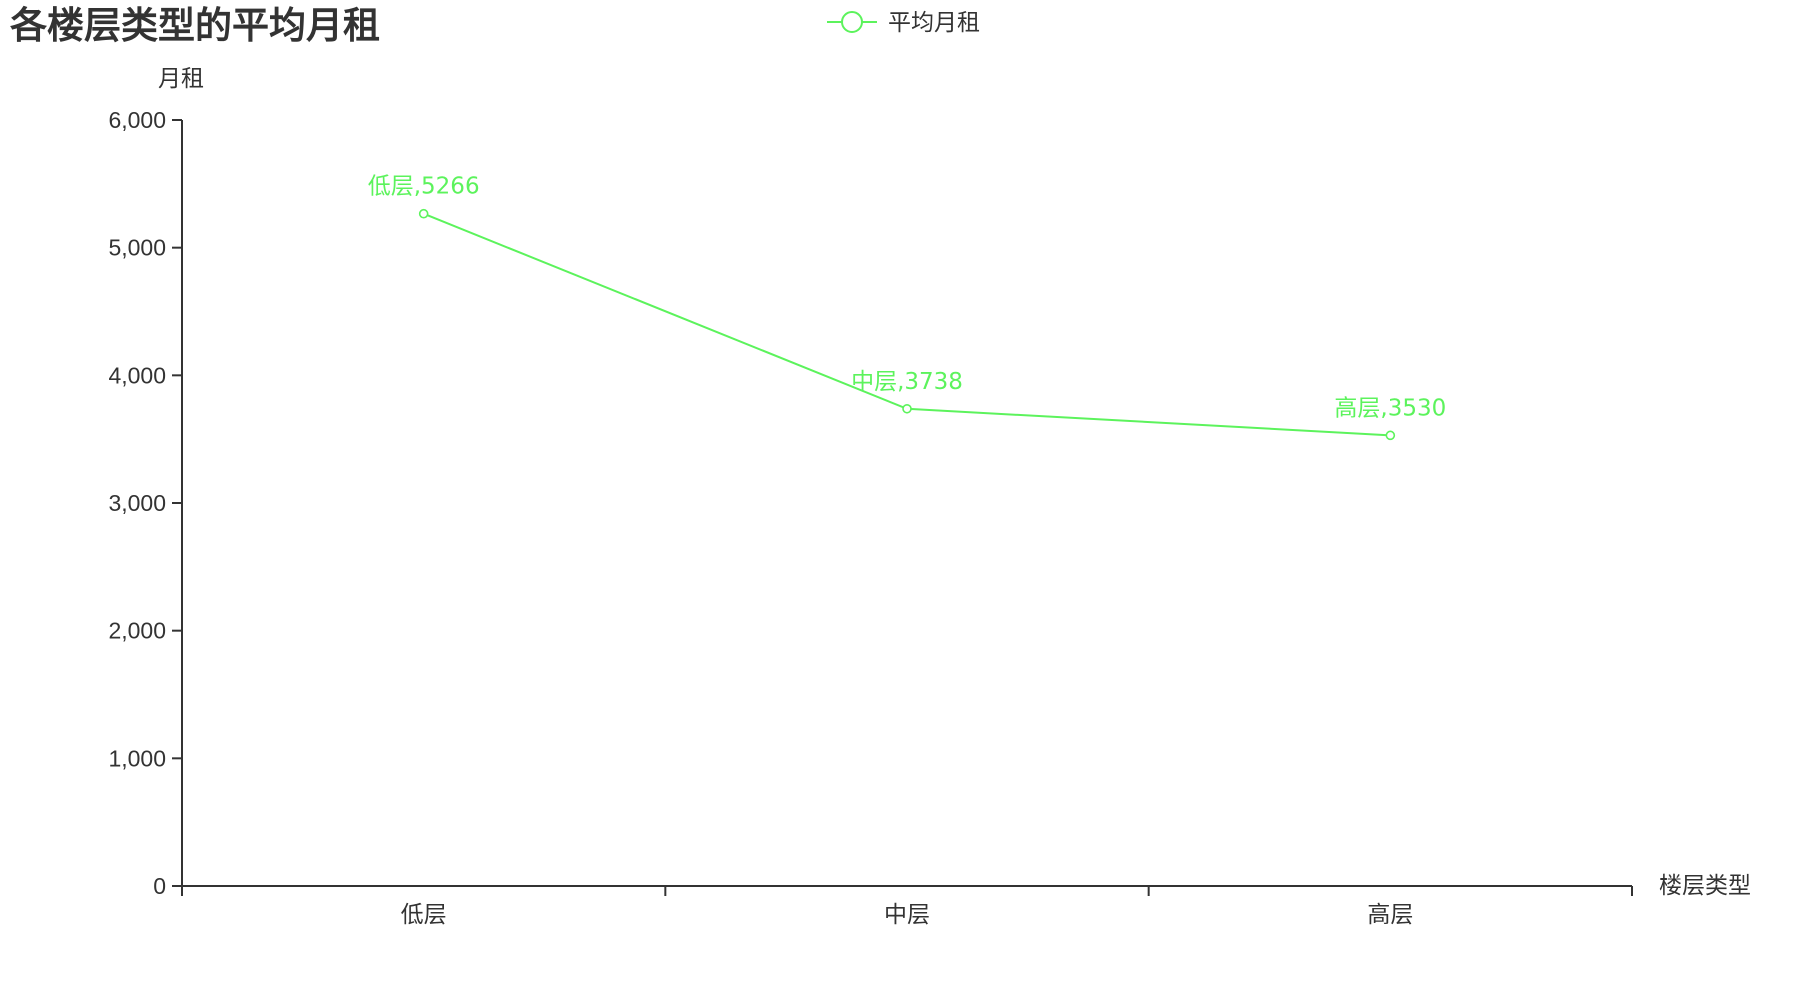 This screenshot has width=1800, height=1000. Describe the element at coordinates (137, 120) in the screenshot. I see `y-tick-label: 6,000` at that location.